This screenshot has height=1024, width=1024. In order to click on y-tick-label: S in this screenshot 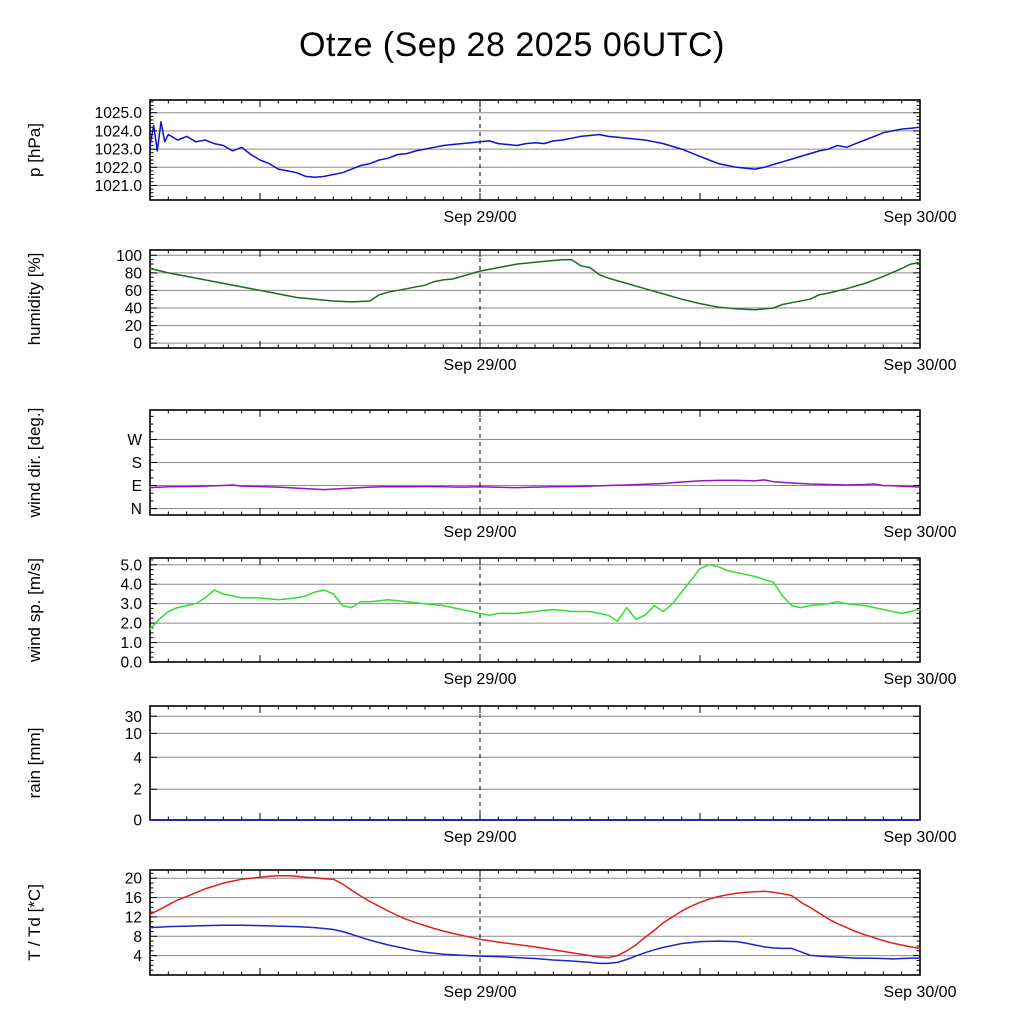, I will do `click(137, 463)`.